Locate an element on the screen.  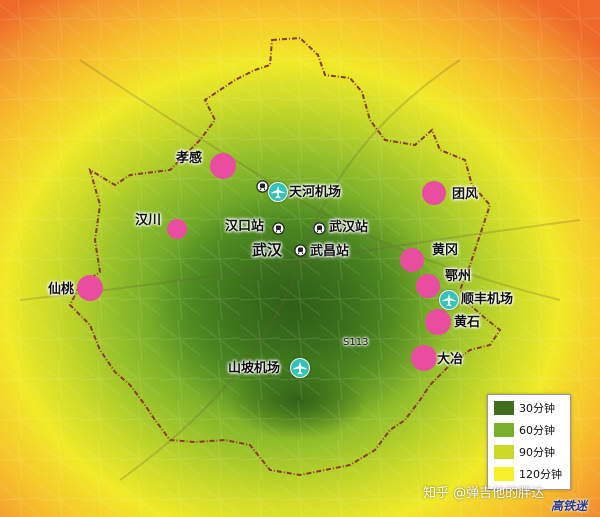
city-dot-ezhou is located at coordinates (428, 286).